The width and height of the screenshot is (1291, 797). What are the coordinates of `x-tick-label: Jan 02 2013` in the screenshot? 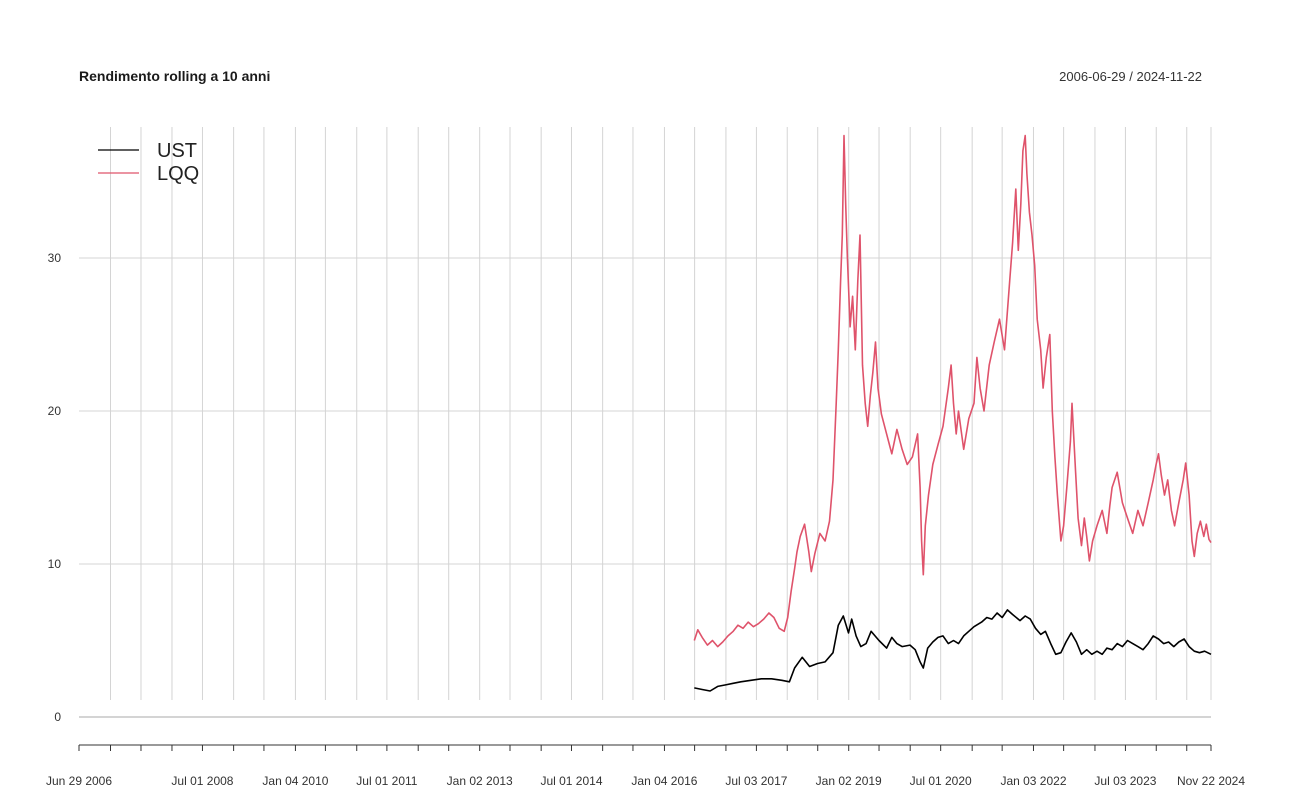 It's located at (480, 781).